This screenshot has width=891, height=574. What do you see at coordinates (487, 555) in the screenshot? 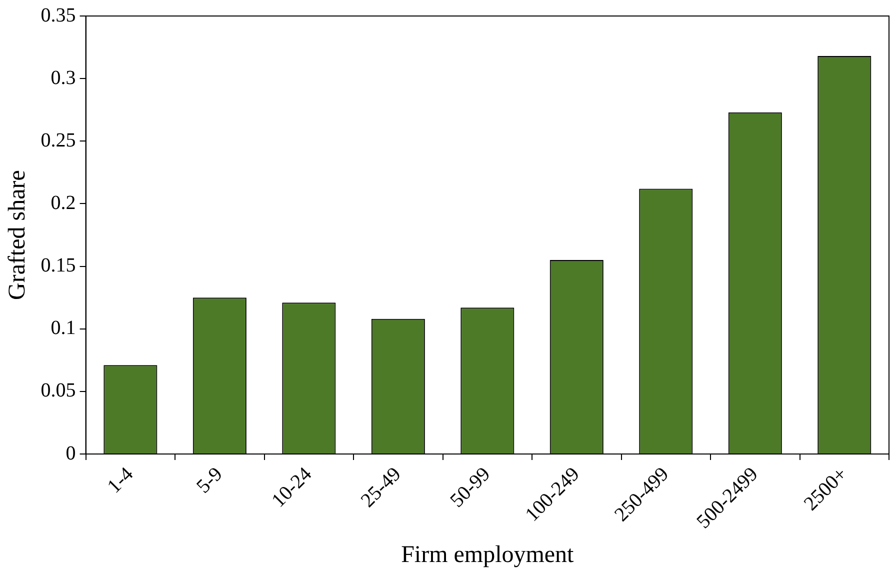
I see `x-axis-title: Firm employment` at bounding box center [487, 555].